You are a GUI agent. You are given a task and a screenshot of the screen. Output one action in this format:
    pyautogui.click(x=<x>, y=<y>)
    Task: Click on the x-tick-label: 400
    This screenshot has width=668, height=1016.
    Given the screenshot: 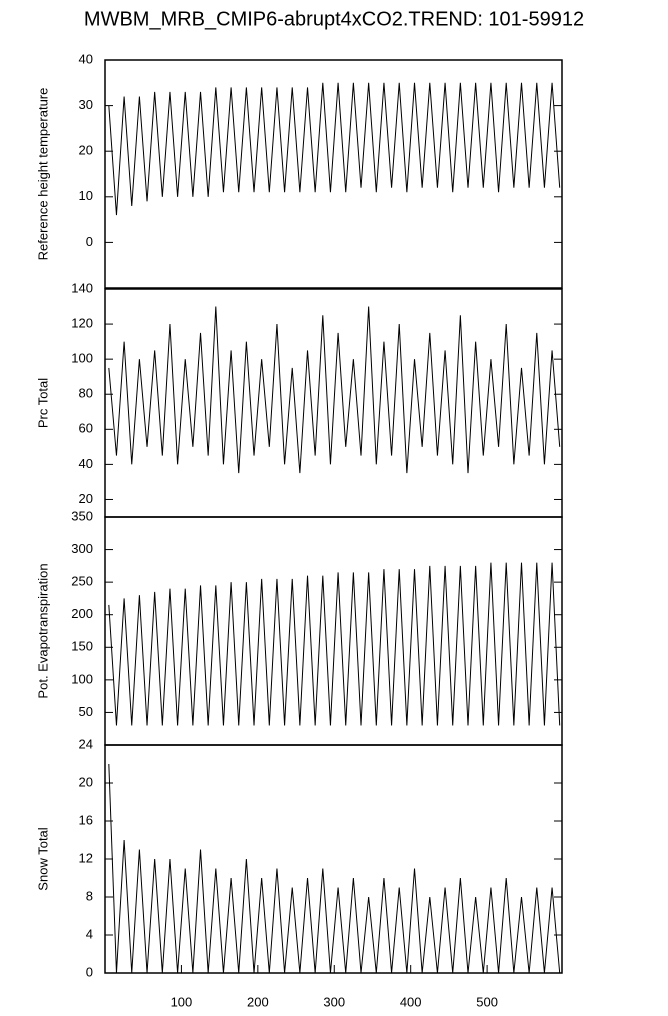 What is the action you would take?
    pyautogui.click(x=411, y=1001)
    